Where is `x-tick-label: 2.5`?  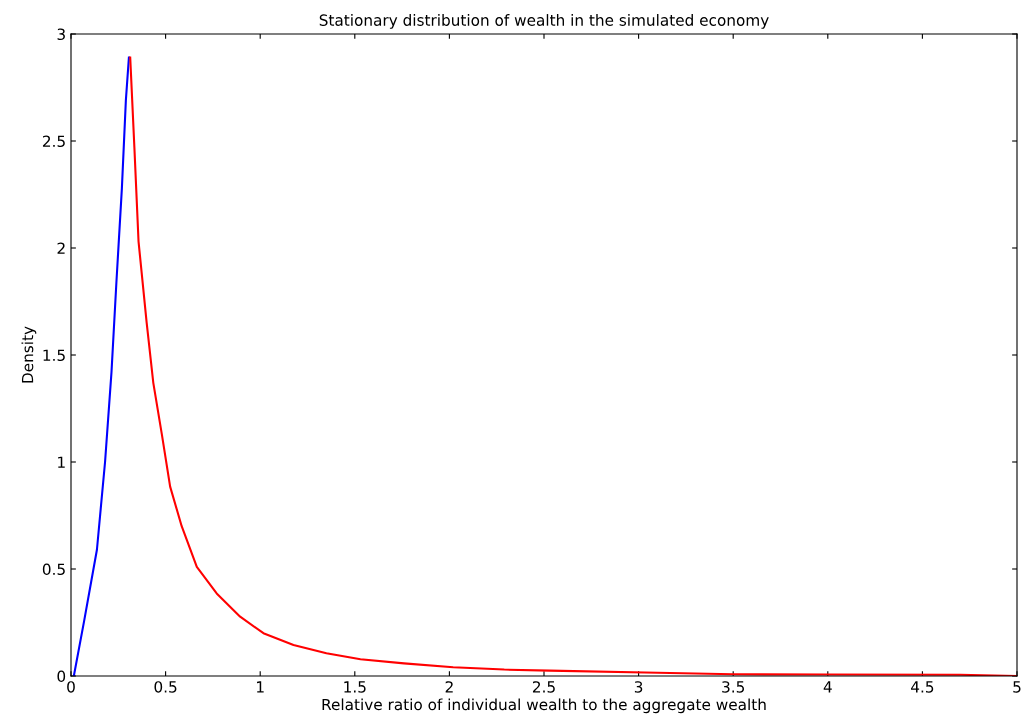
x-tick-label: 2.5 is located at coordinates (543, 687).